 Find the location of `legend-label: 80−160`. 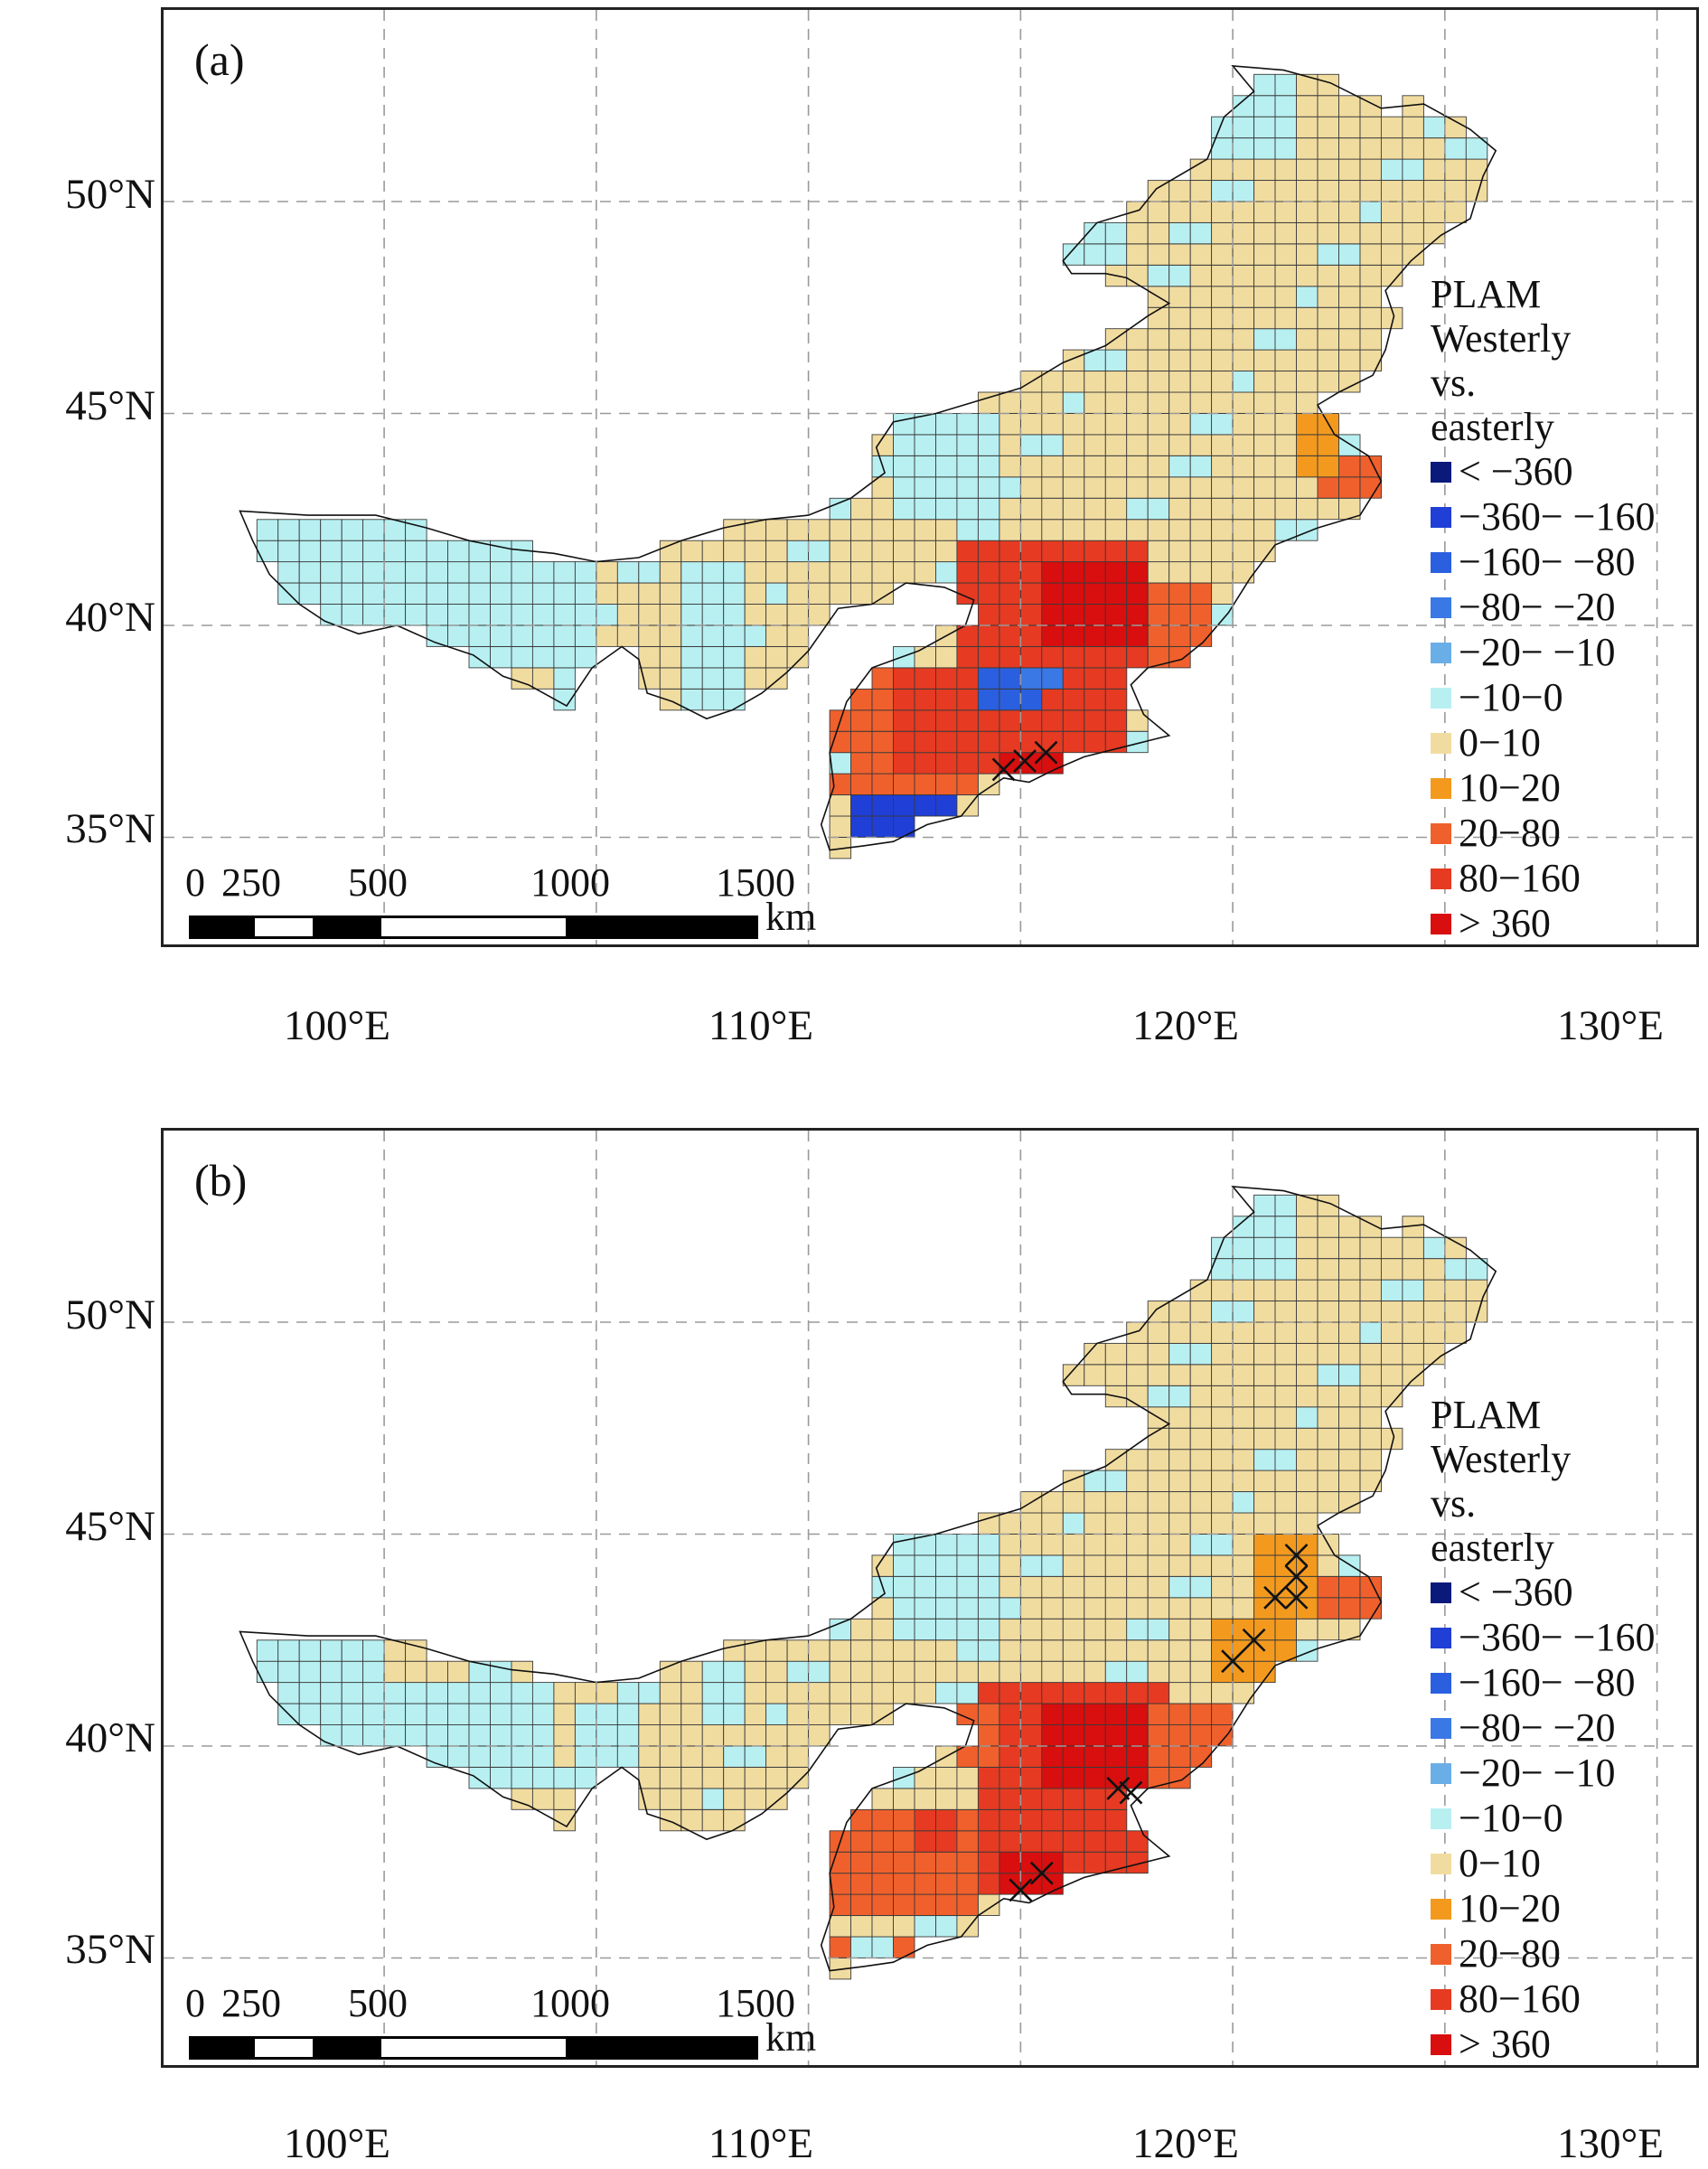

legend-label: 80−160 is located at coordinates (1520, 878).